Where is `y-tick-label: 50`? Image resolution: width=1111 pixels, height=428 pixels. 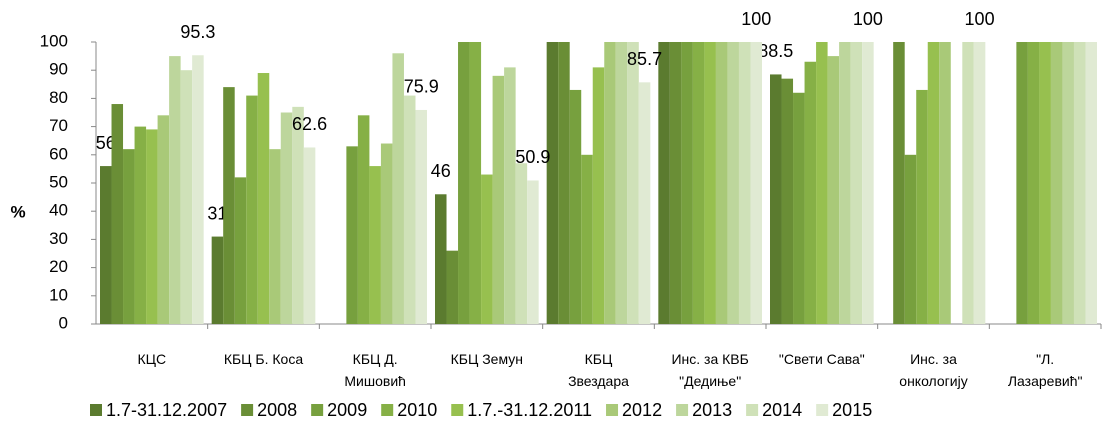 y-tick-label: 50 is located at coordinates (58, 181).